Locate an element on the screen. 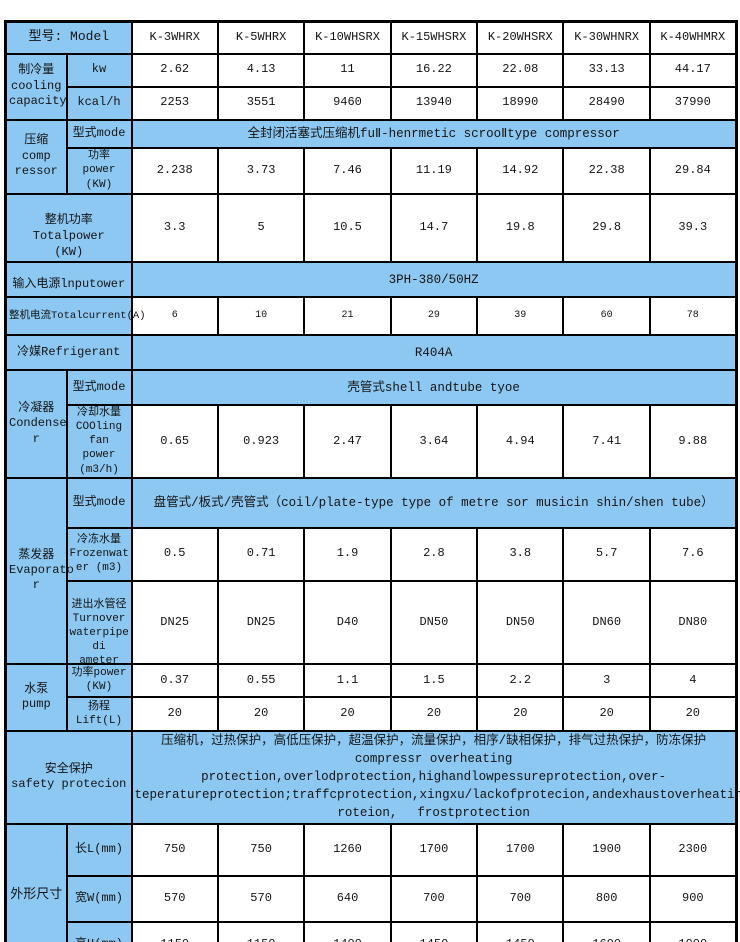 Image resolution: width=740 pixels, height=942 pixels. input-power-row: 输入电源lnputower 3PH-380/50HZ is located at coordinates (371, 280).